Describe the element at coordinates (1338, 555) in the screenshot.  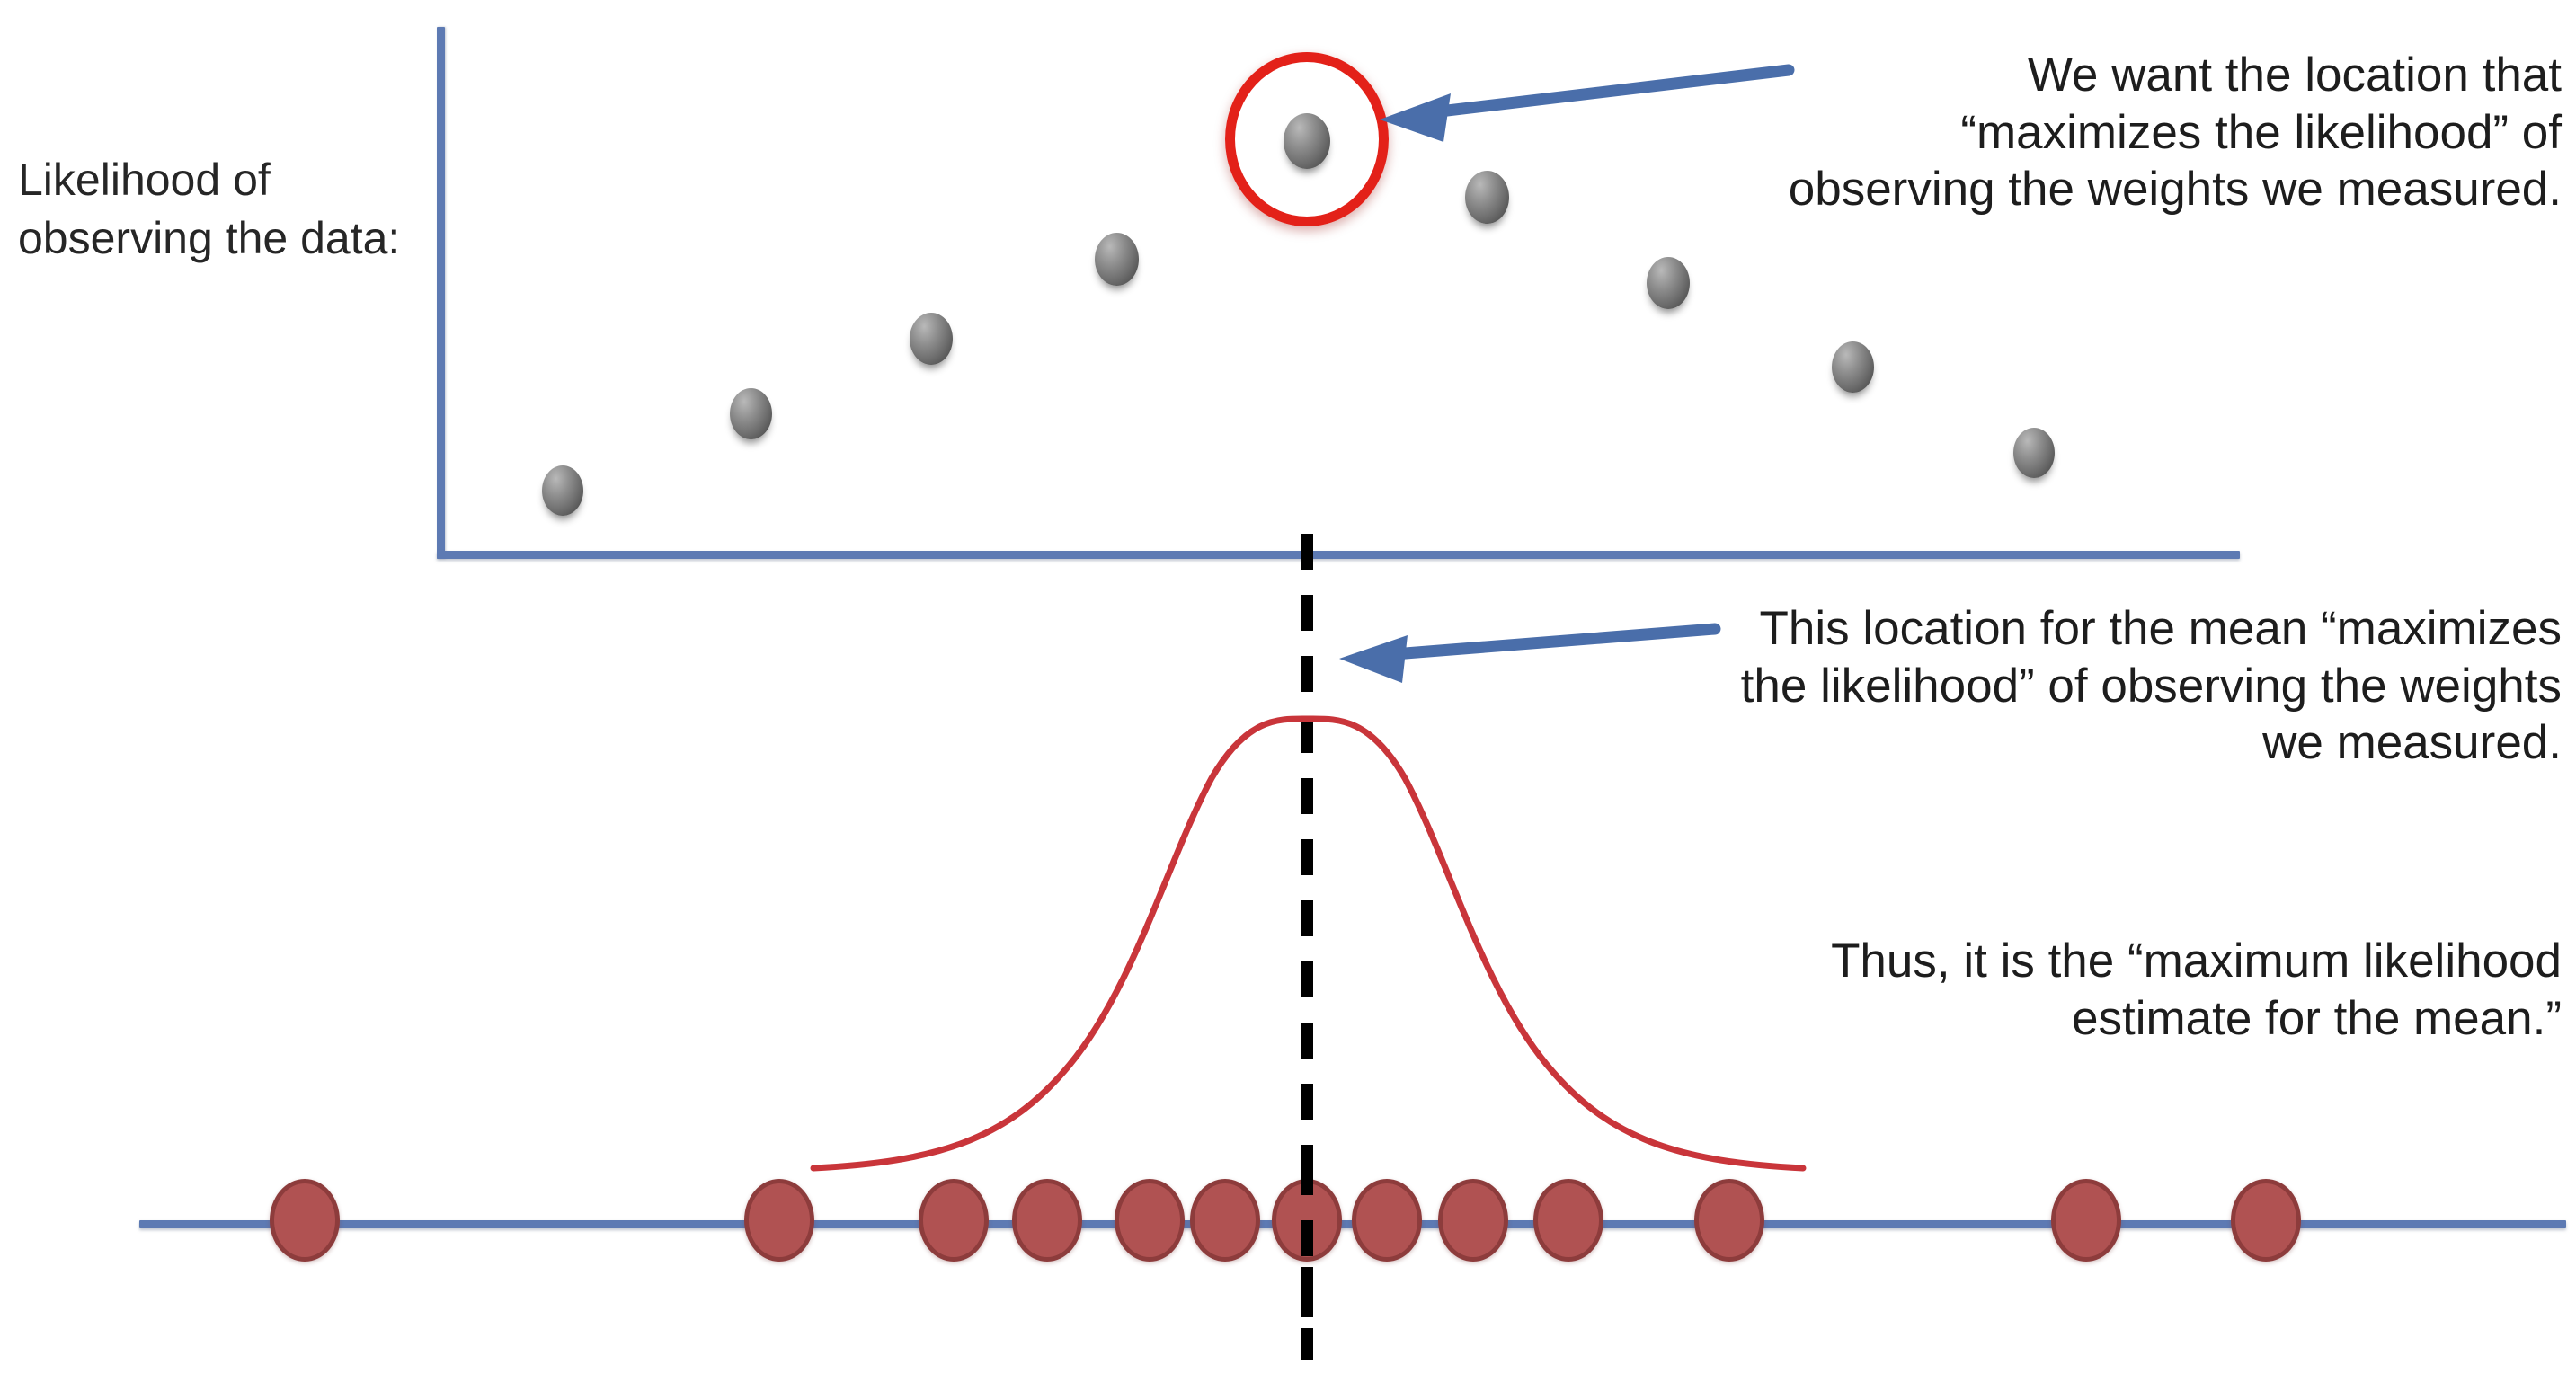
I see `scatter-x-axis` at that location.